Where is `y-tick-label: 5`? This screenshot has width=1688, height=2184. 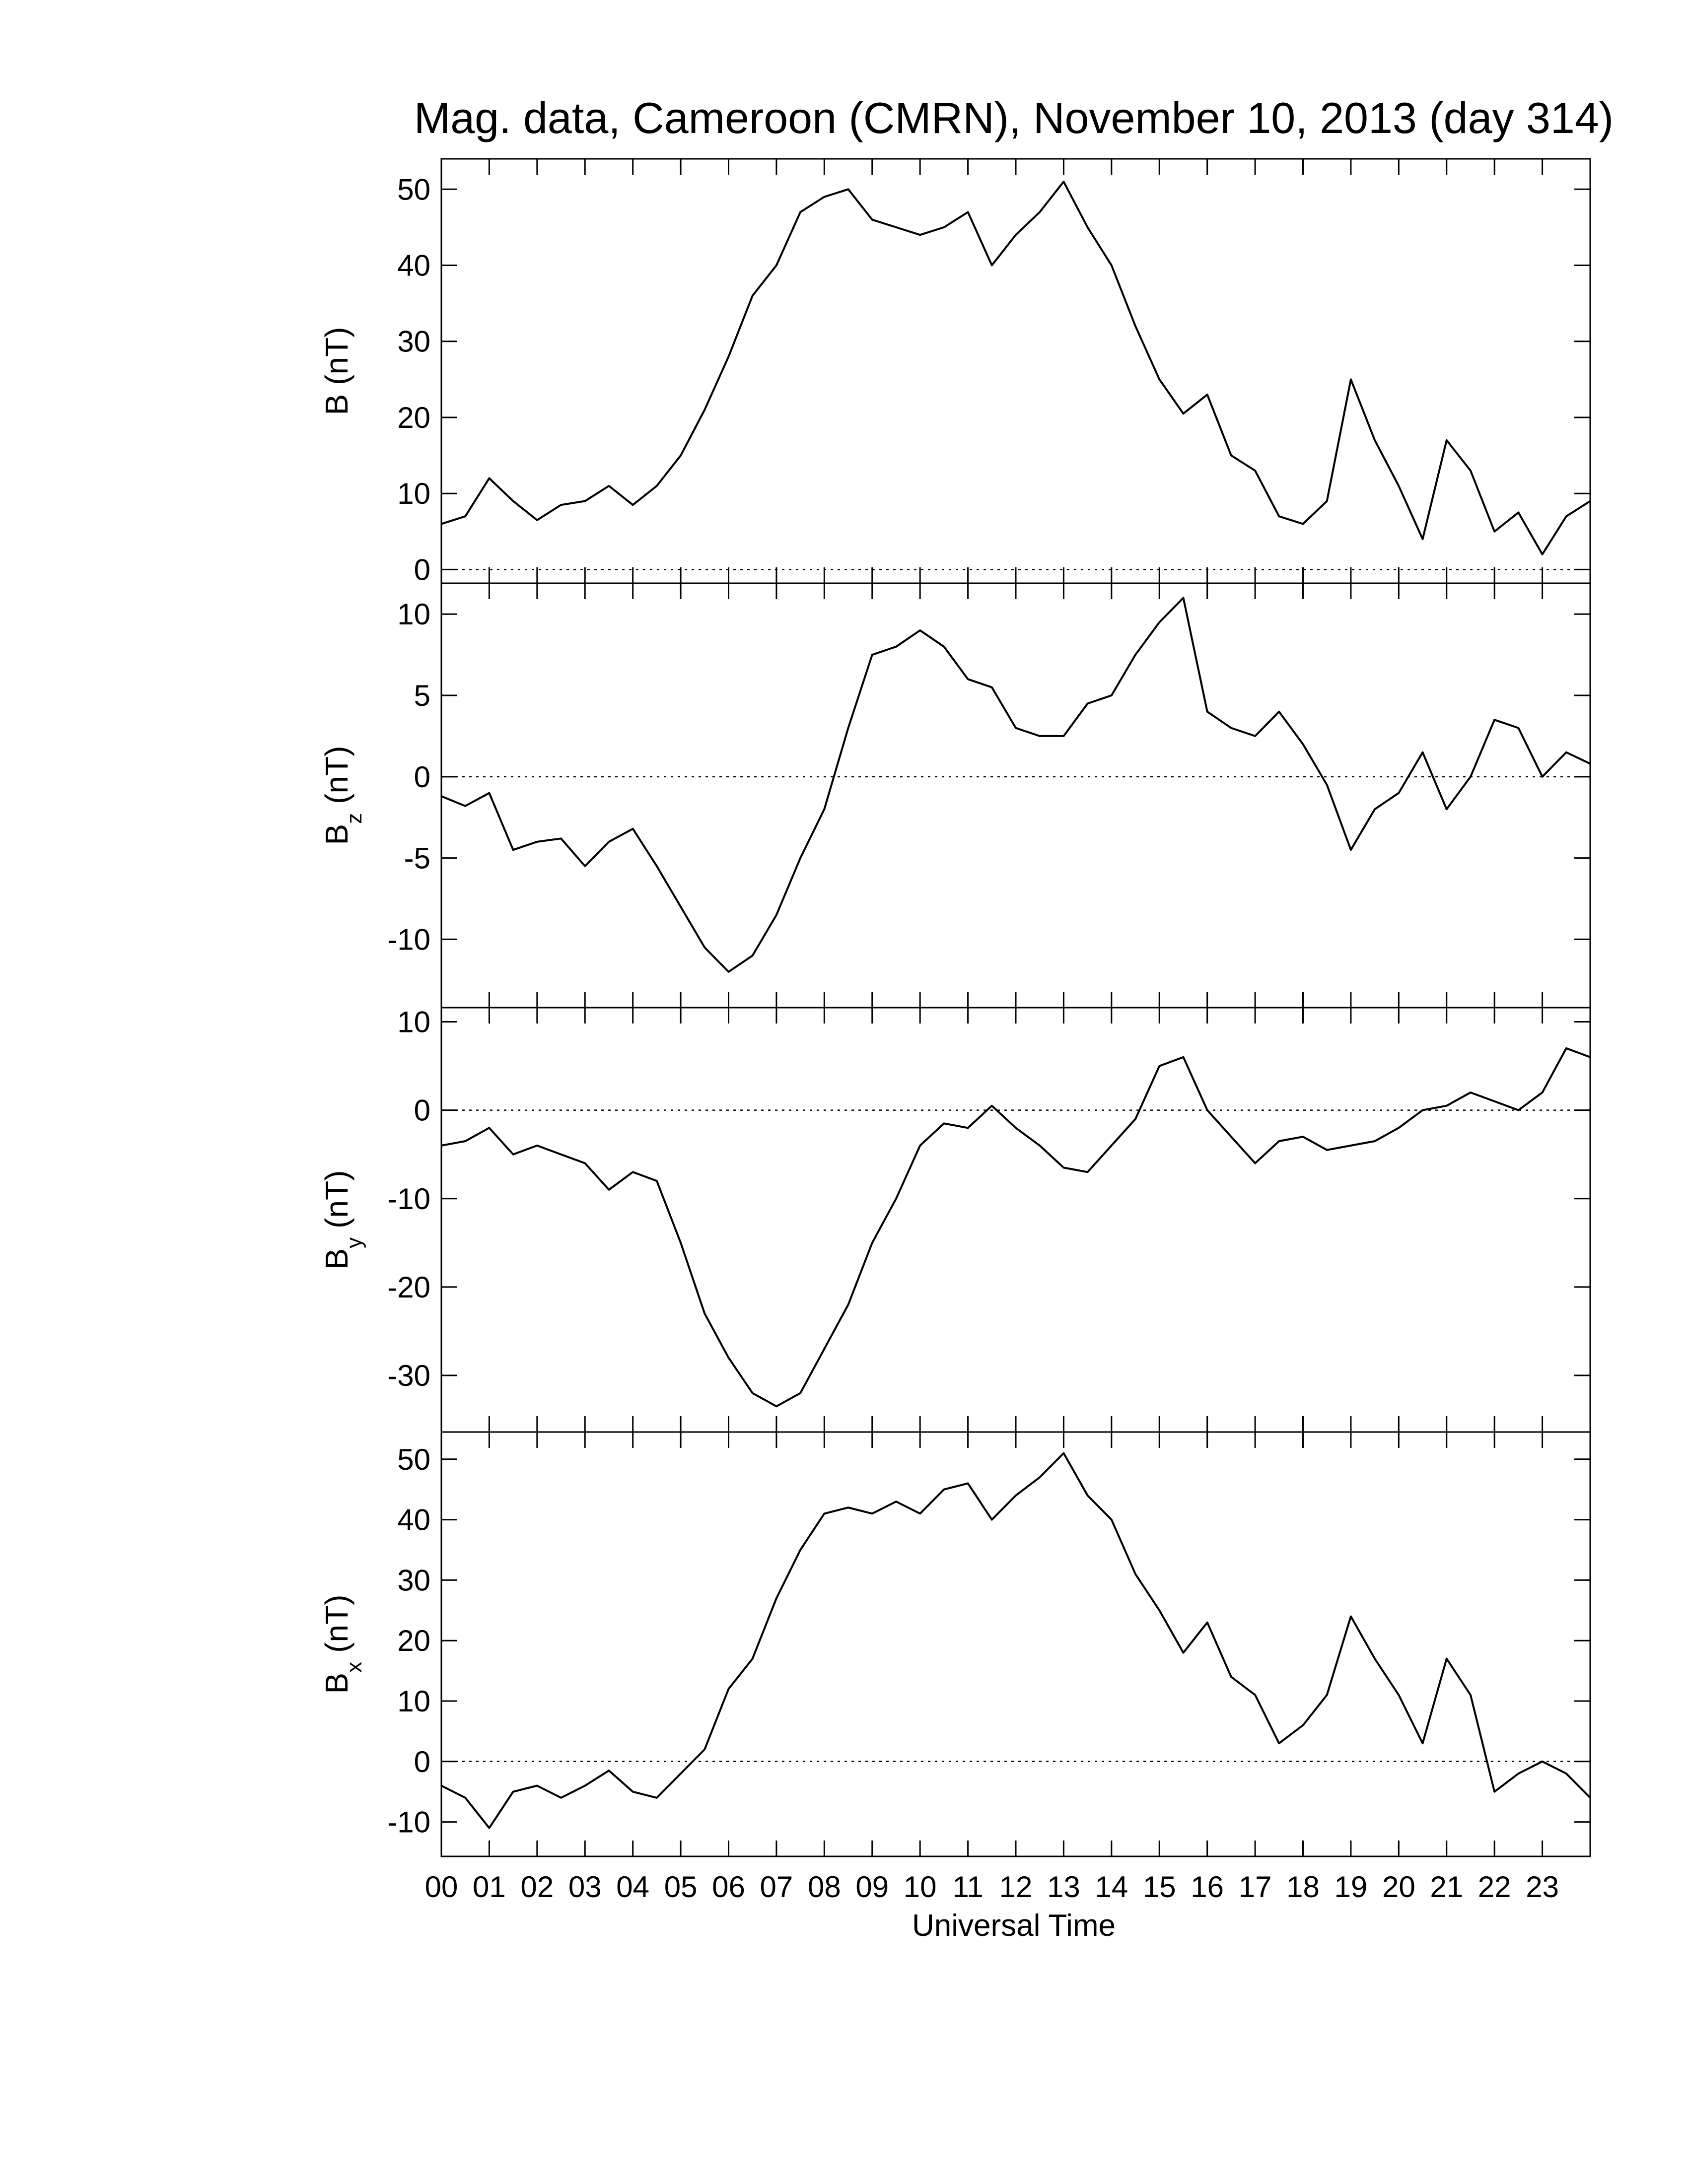 y-tick-label: 5 is located at coordinates (422, 695).